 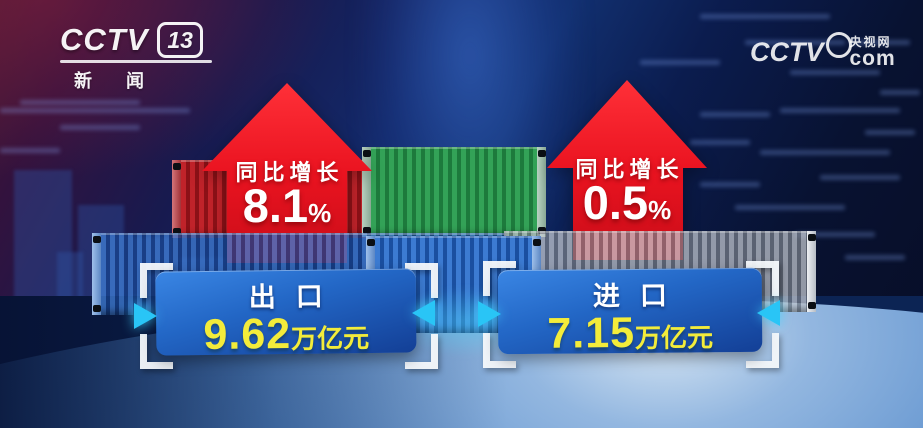 What do you see at coordinates (615, 202) in the screenshot?
I see `import-growth-number: 0.5` at bounding box center [615, 202].